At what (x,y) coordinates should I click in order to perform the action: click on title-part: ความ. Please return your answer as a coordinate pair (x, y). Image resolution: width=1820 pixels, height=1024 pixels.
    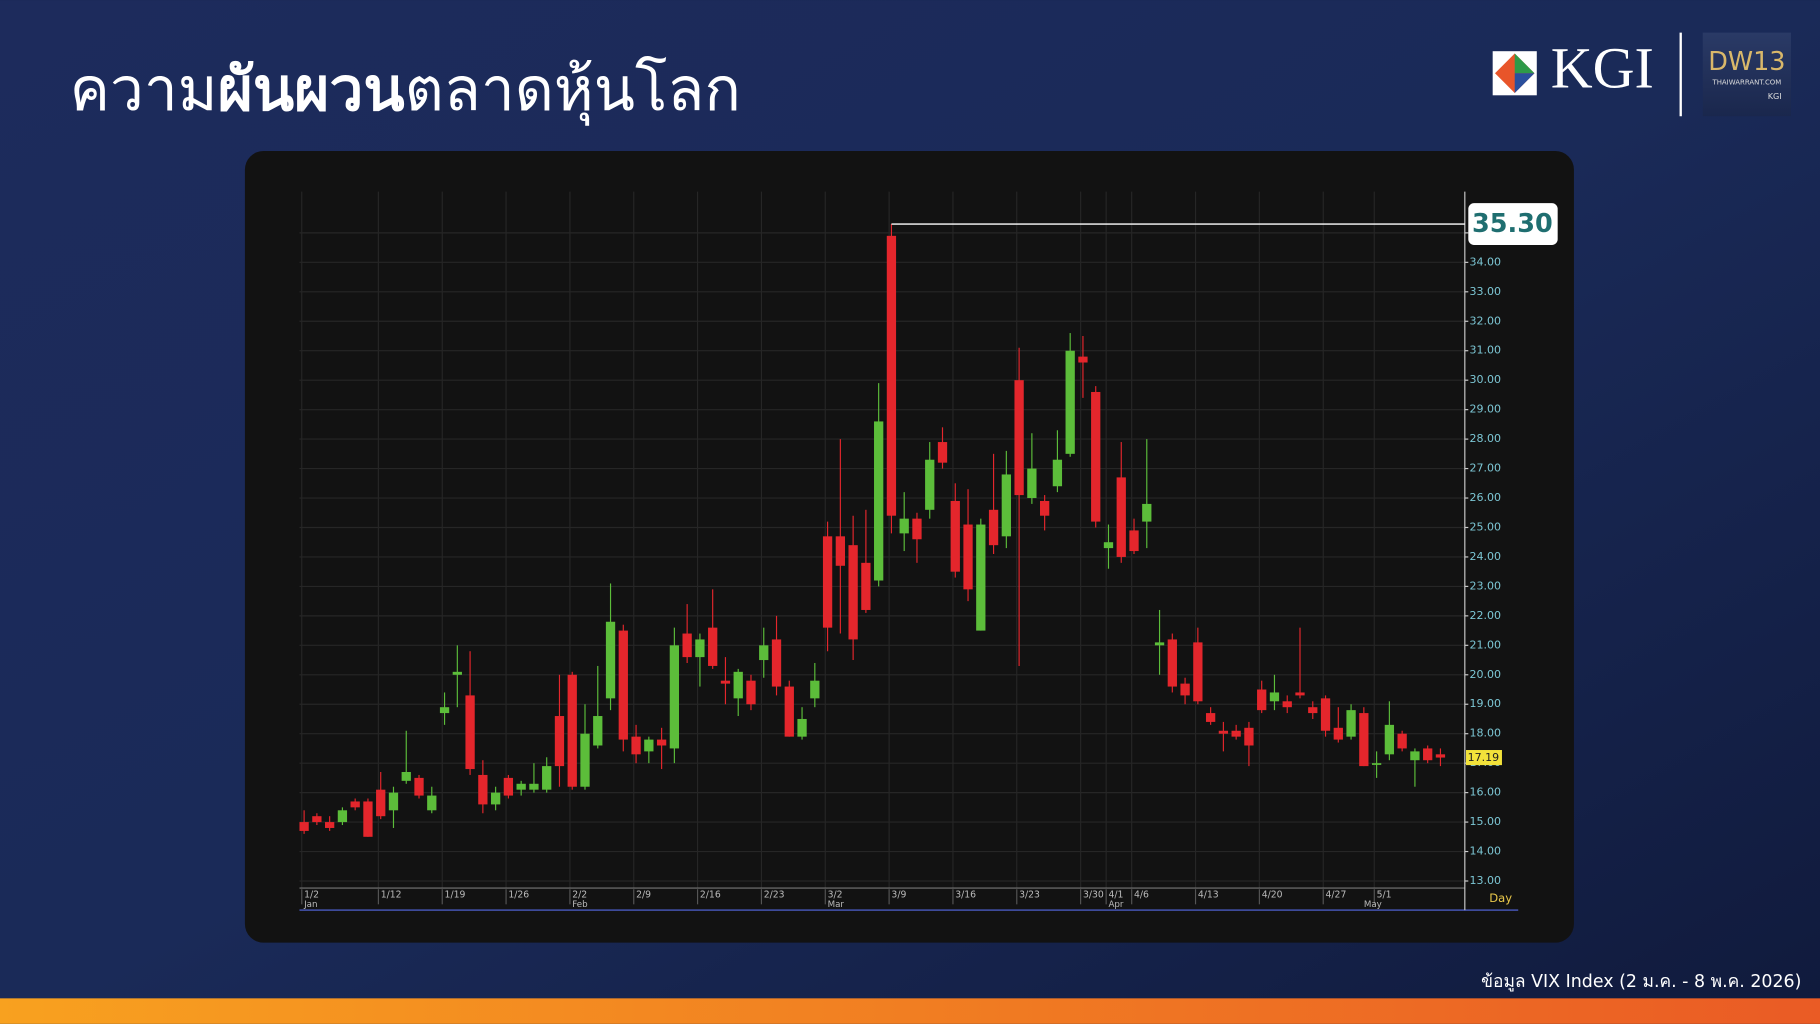
    Looking at the image, I should click on (144, 90).